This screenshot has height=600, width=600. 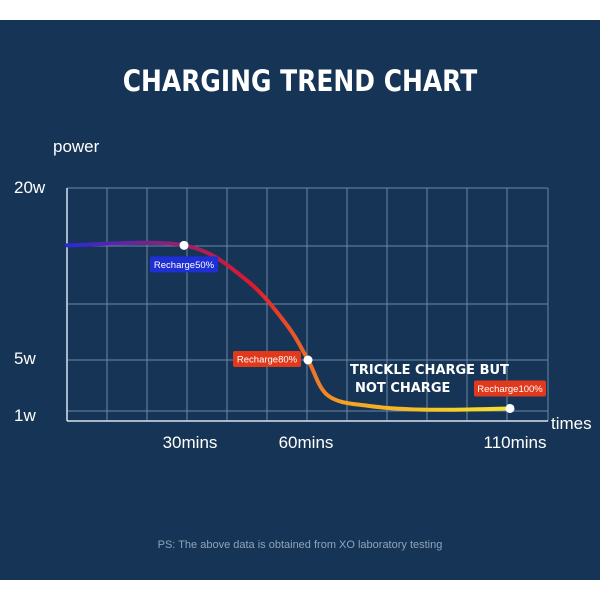 I want to click on y-axis-label: power, so click(x=76, y=146).